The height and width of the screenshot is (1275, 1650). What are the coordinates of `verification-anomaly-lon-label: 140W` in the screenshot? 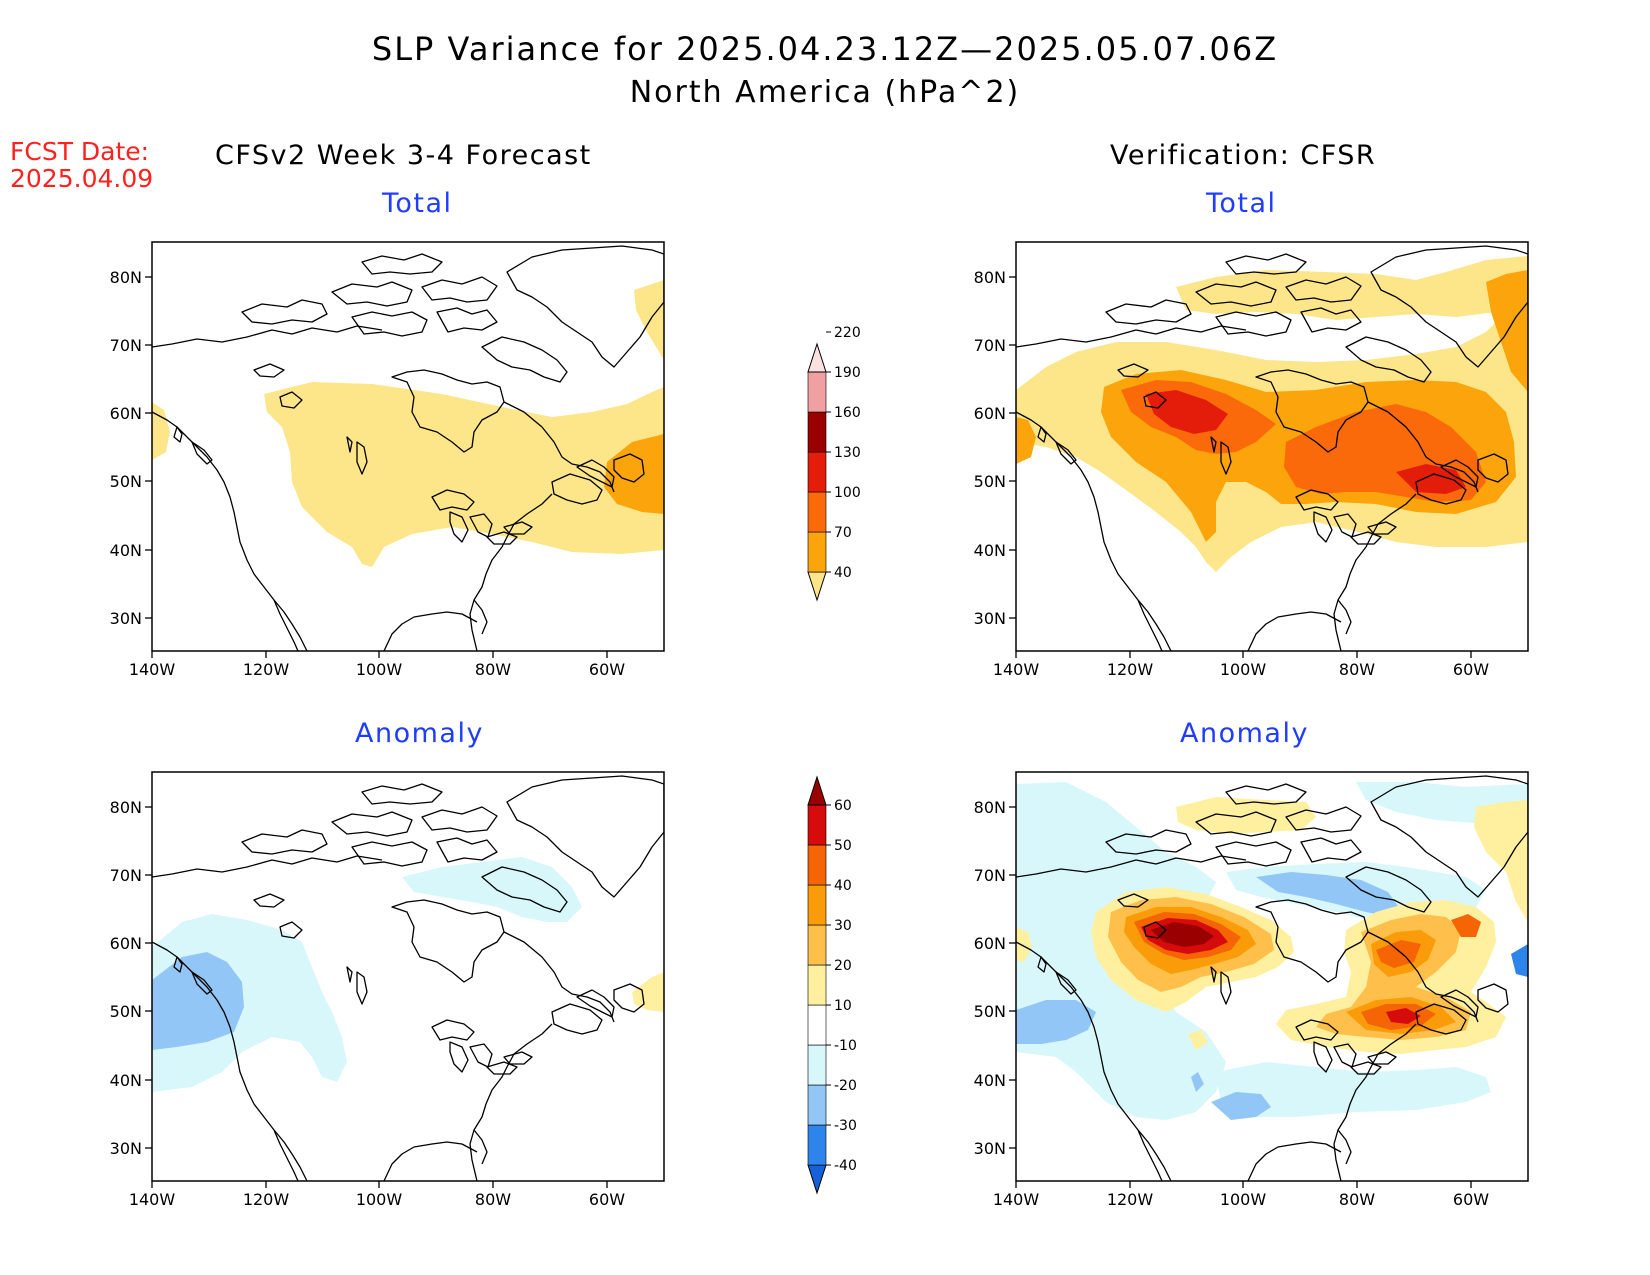 It's located at (1016, 1199).